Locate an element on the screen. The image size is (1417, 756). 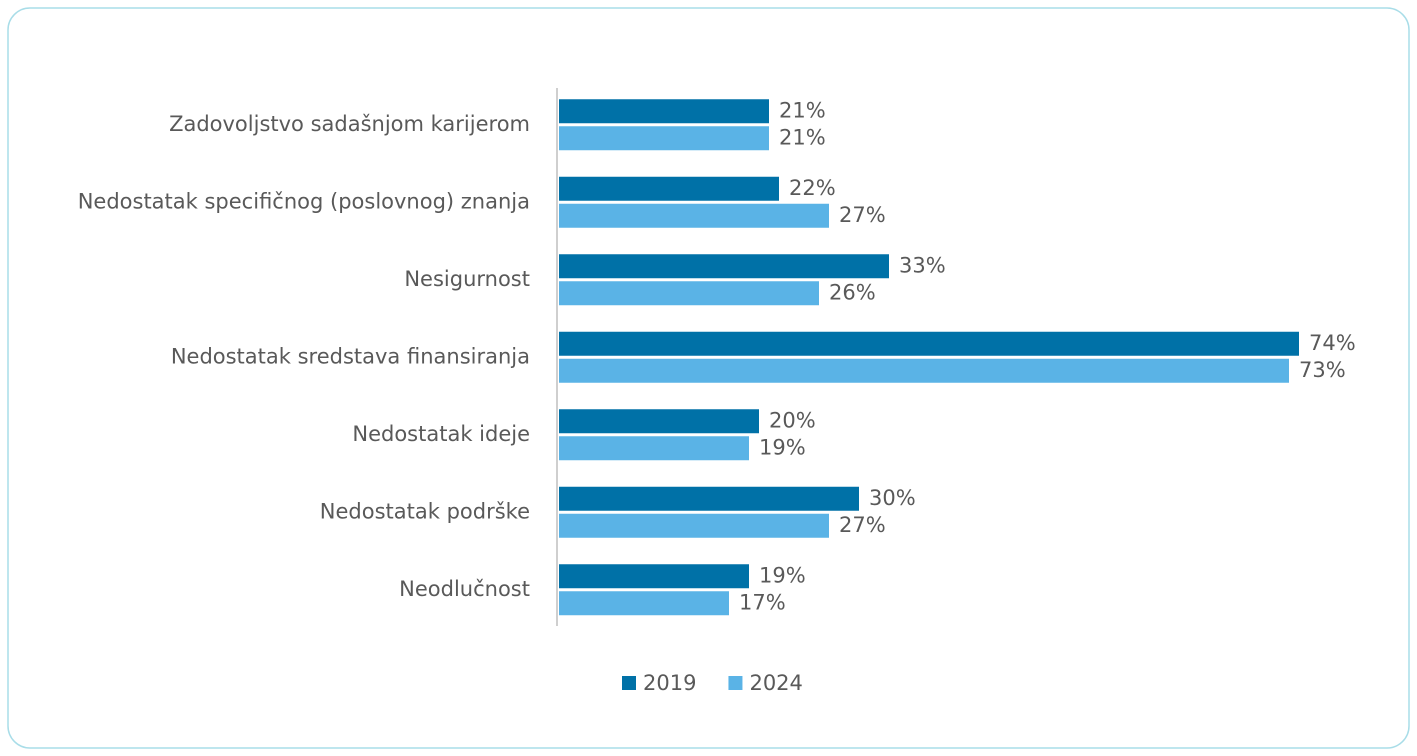
value-label: 73% is located at coordinates (1322, 370).